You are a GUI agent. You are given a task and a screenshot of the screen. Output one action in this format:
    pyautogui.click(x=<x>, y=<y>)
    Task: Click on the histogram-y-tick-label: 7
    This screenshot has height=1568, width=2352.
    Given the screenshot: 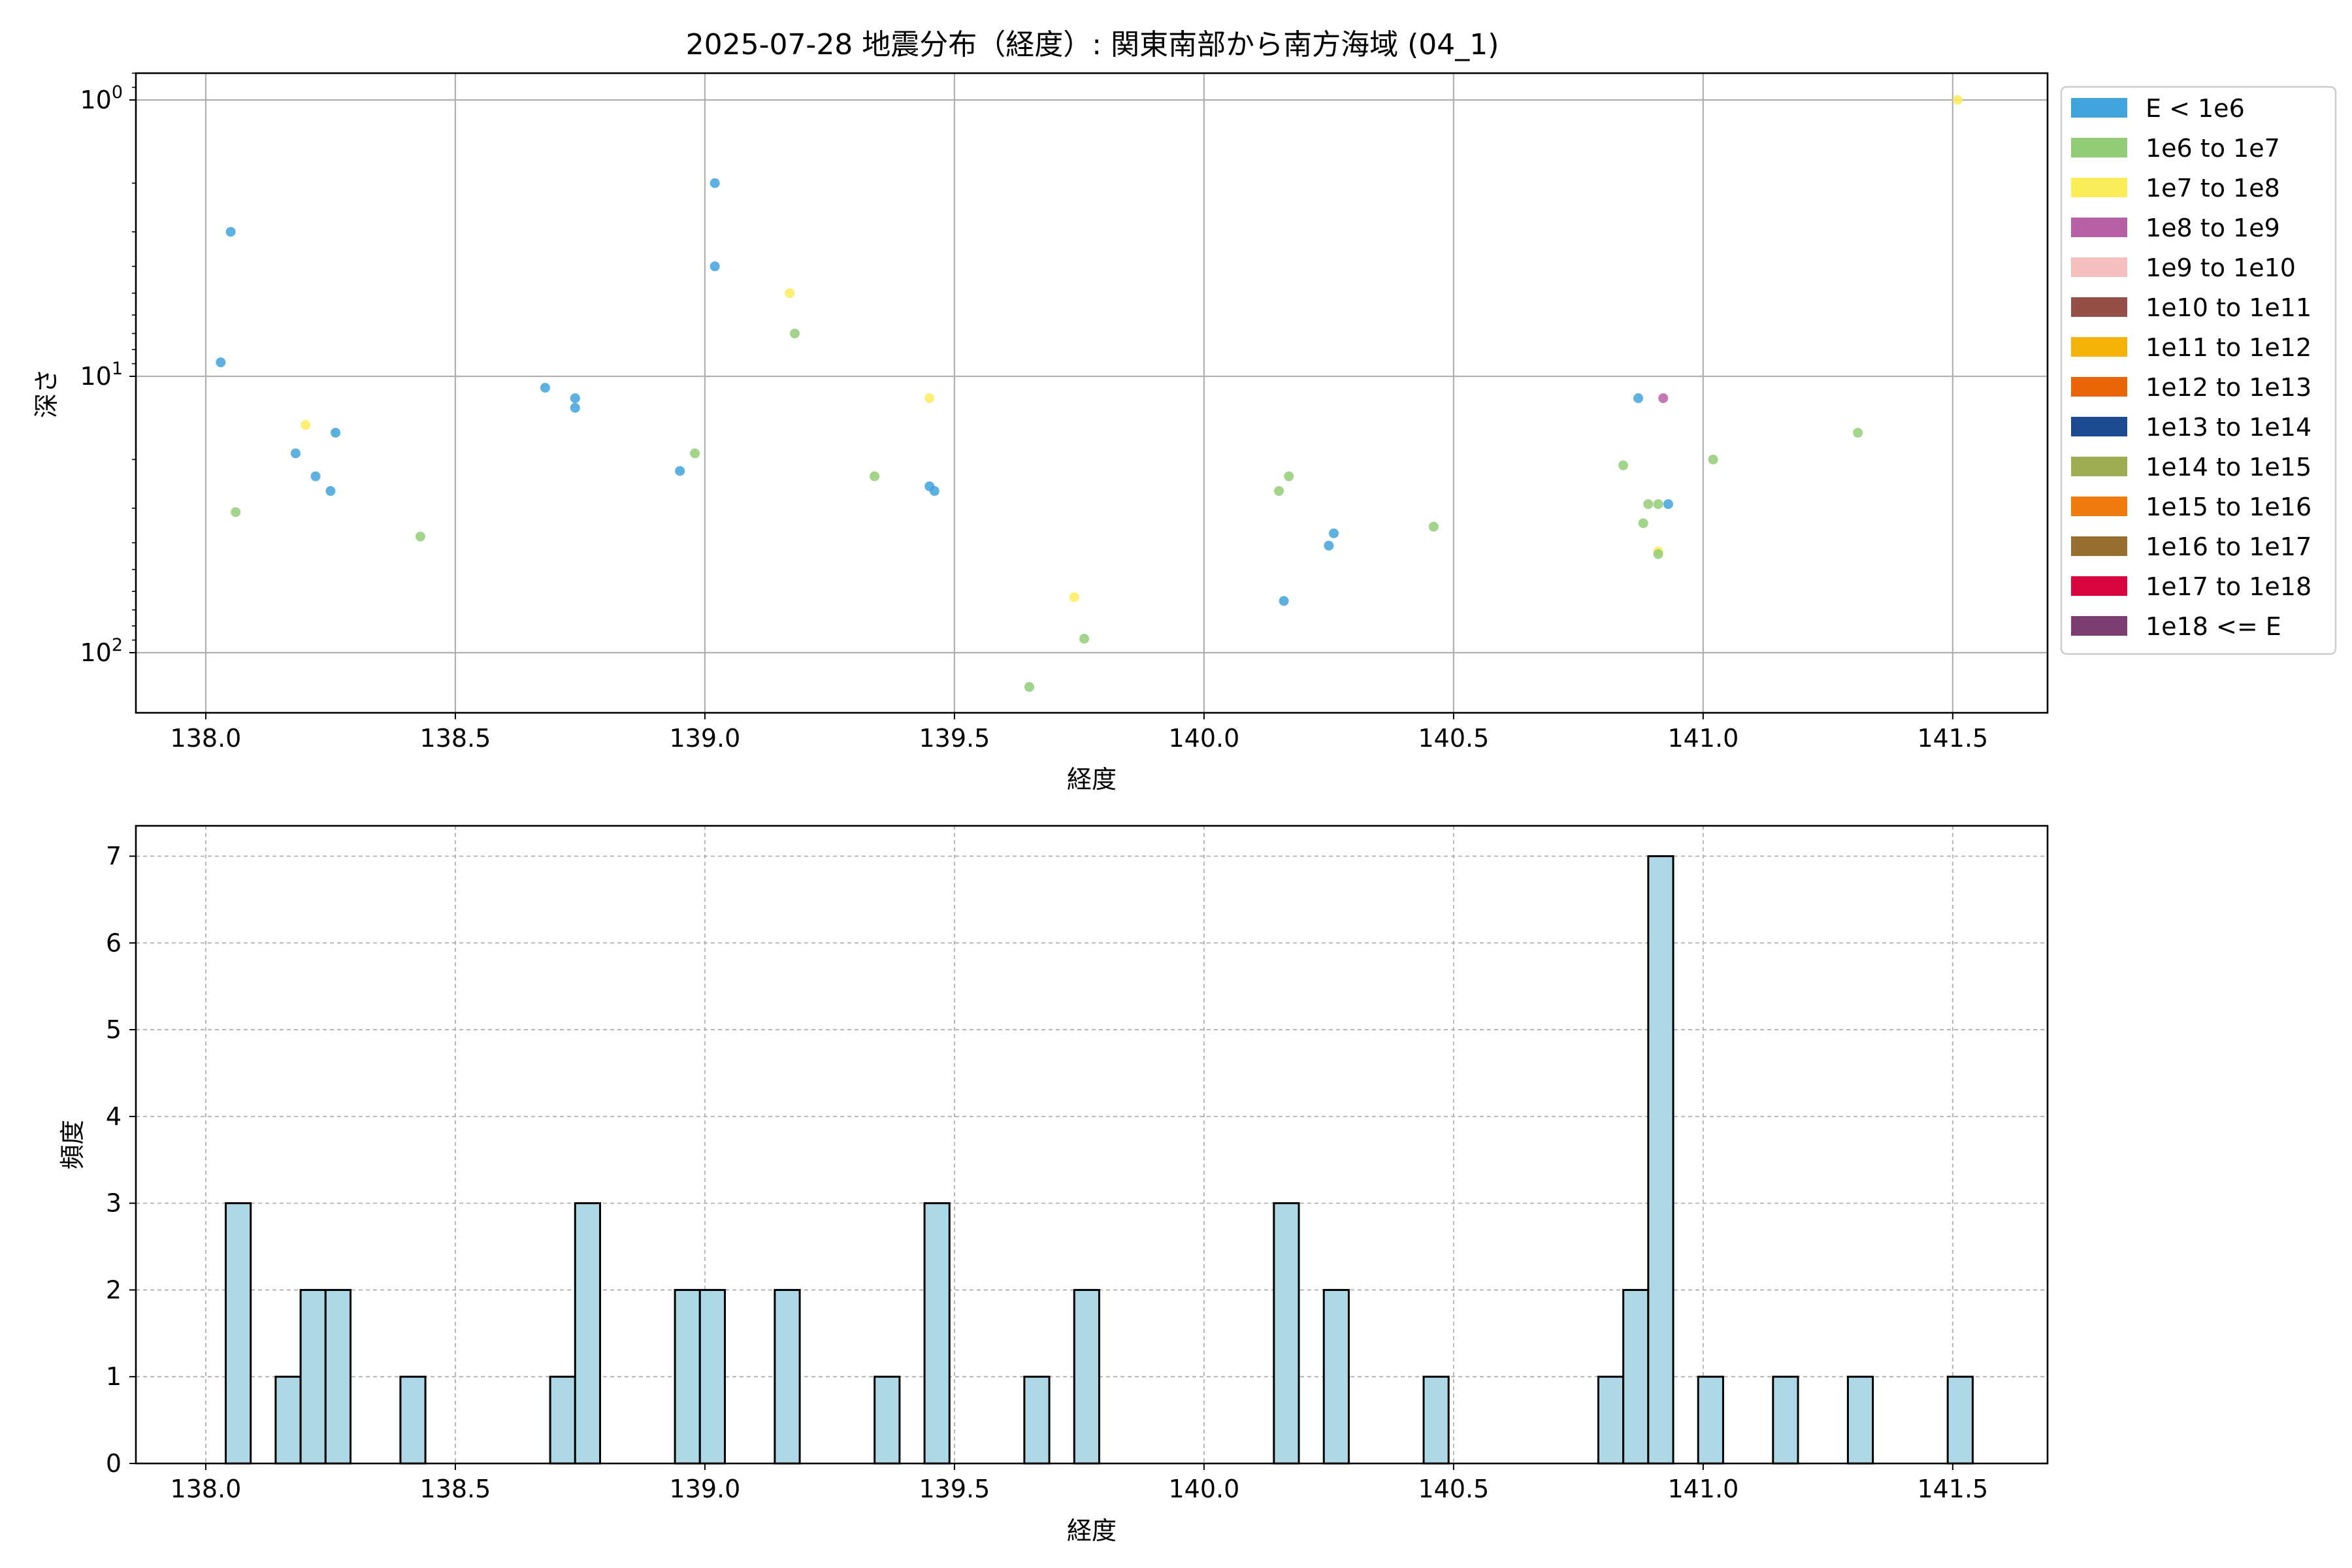 What is the action you would take?
    pyautogui.click(x=114, y=855)
    